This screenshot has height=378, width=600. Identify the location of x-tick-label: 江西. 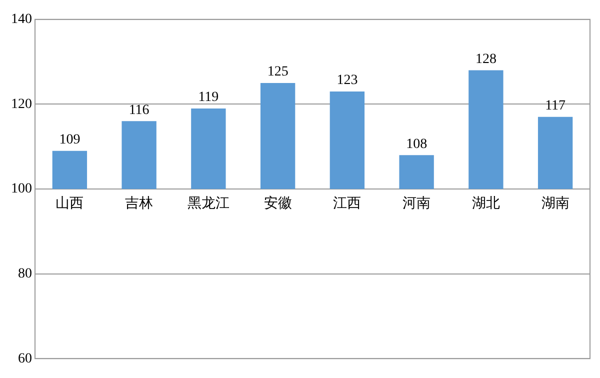
(347, 204).